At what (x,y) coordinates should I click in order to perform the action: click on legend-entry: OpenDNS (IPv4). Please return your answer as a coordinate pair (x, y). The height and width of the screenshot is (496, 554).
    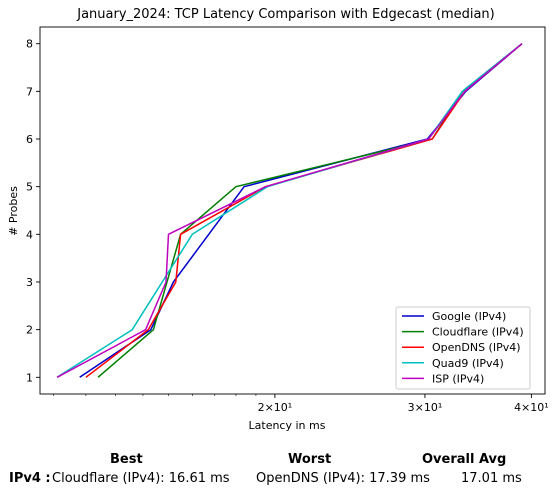
    Looking at the image, I should click on (476, 347).